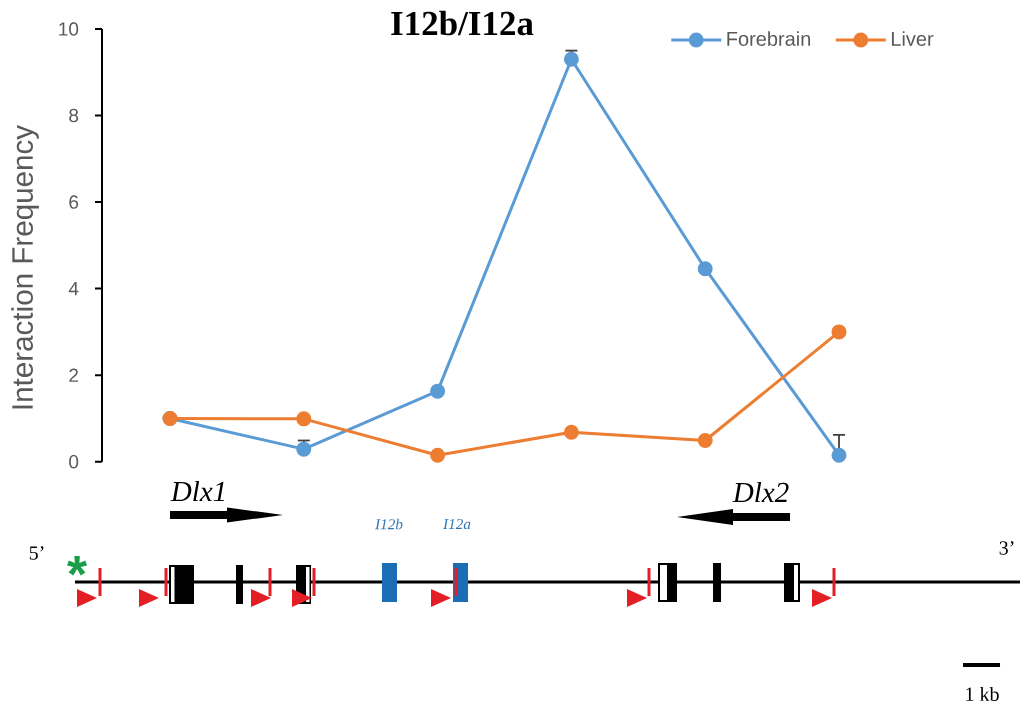 This screenshot has height=713, width=1020. I want to click on y-tick-label: 2, so click(74, 375).